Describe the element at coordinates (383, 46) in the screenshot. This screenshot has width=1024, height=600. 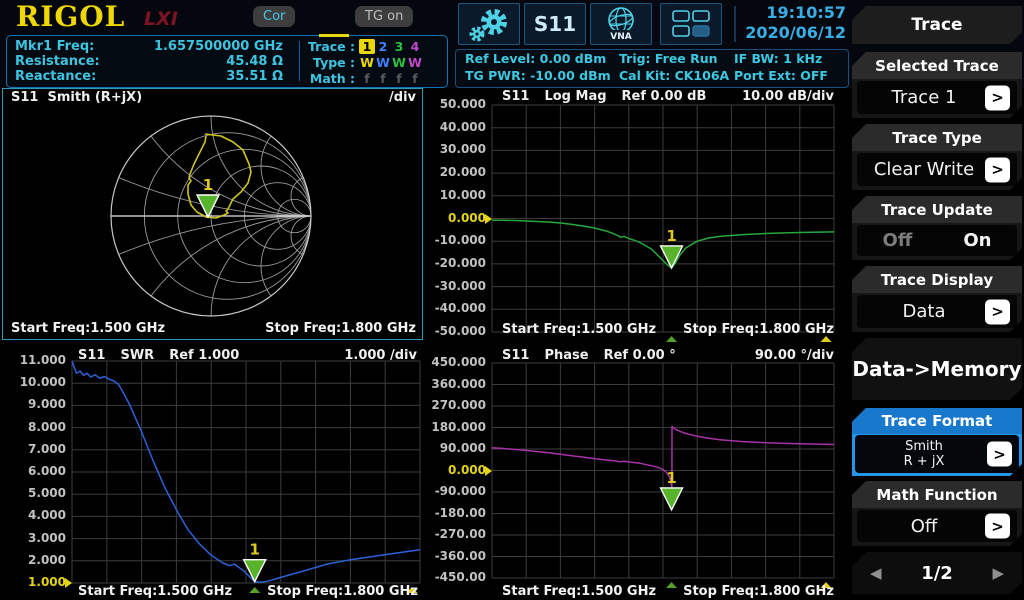
I see `trace-row-chip-2: 2` at that location.